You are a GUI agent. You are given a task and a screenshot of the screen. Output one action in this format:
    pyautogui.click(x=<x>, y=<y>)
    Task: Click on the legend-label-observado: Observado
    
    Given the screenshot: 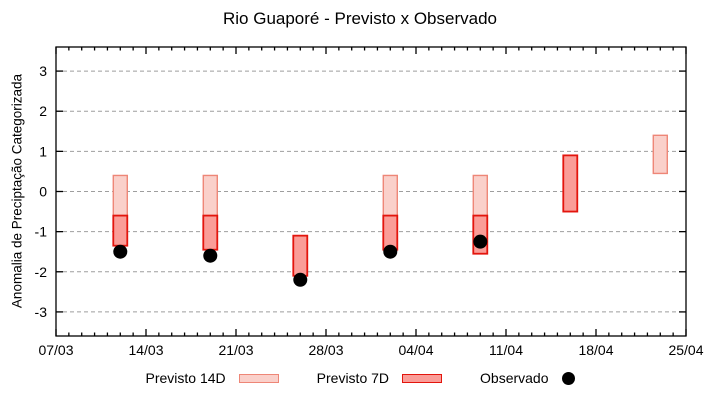 What is the action you would take?
    pyautogui.click(x=514, y=378)
    